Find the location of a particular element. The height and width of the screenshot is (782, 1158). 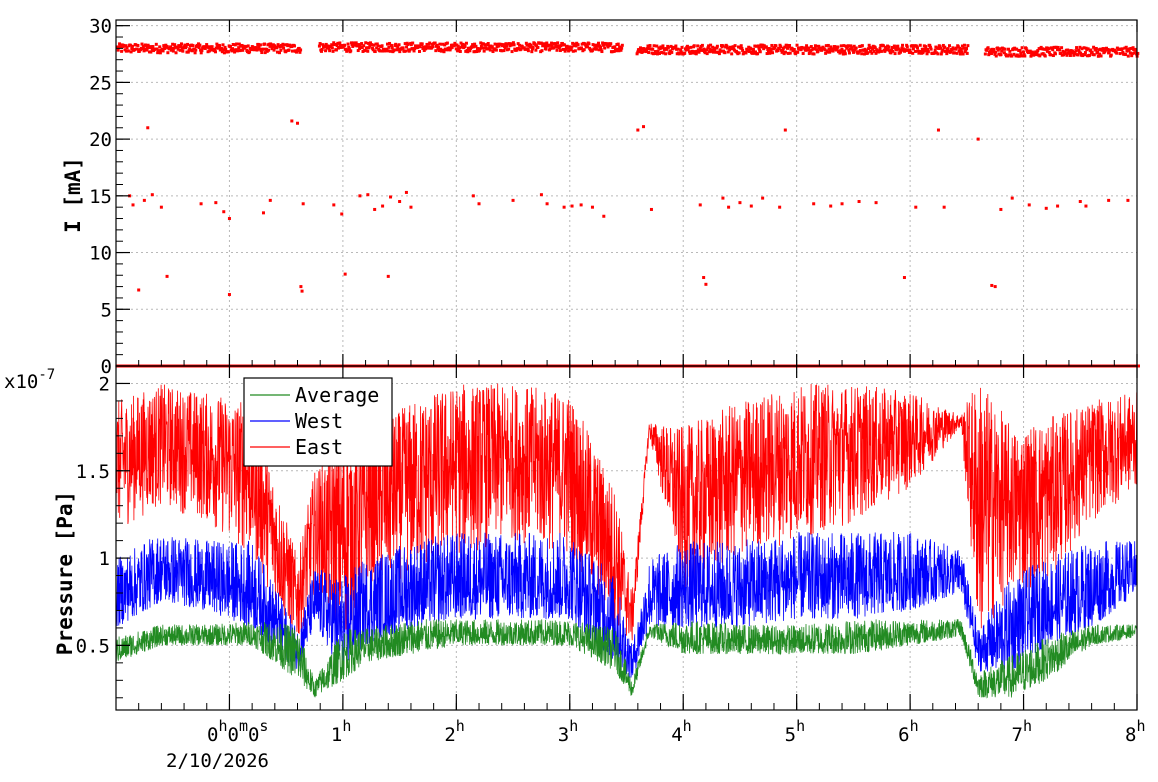

x-tick-label: 1h is located at coordinates (341, 731).